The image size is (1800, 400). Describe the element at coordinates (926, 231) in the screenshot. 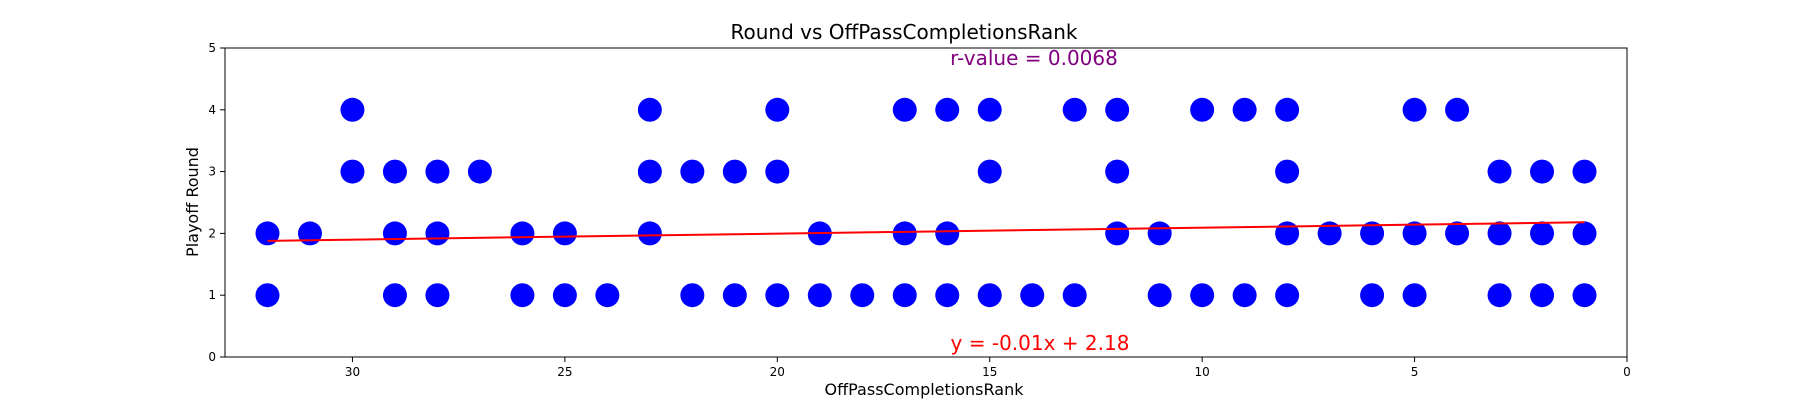

I see `regression-line` at that location.